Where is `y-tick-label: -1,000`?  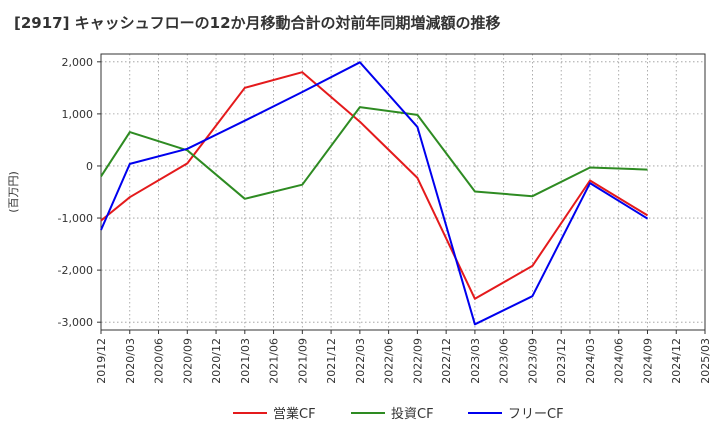 y-tick-label: -1,000 is located at coordinates (75, 218).